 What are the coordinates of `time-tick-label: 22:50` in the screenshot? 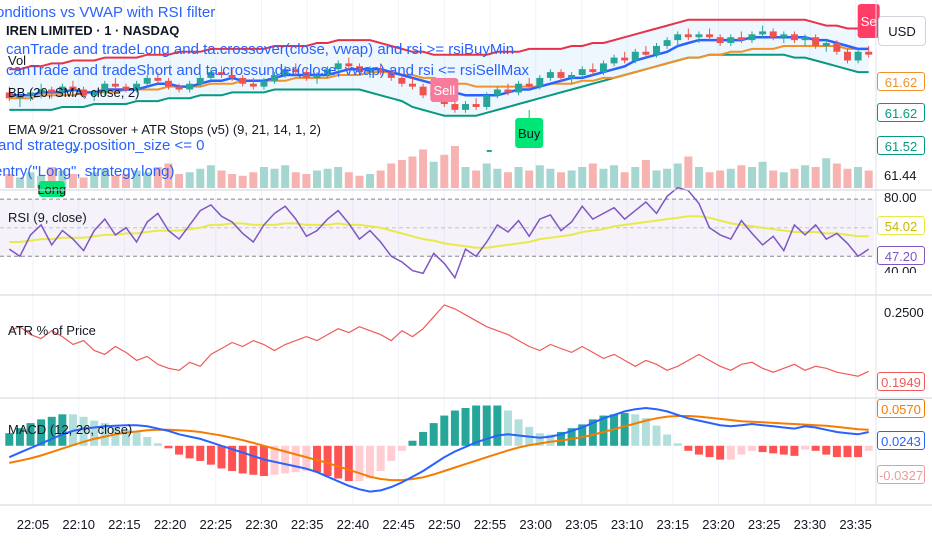 It's located at (444, 524).